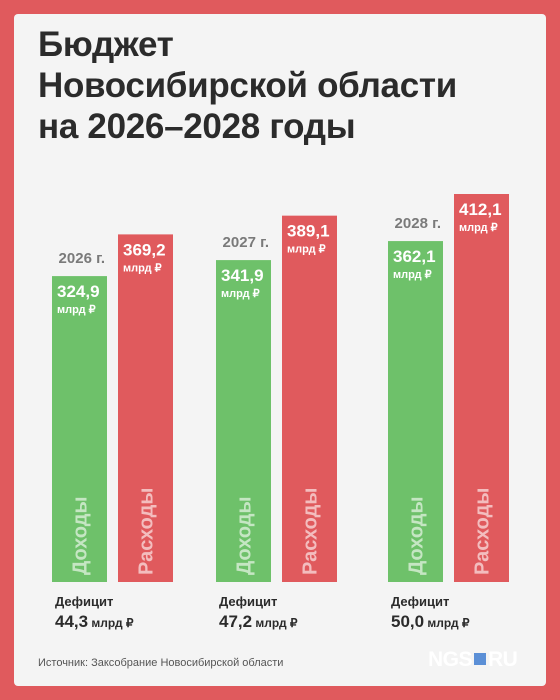 The image size is (560, 700). I want to click on title-line-1: Бюджет, so click(106, 44).